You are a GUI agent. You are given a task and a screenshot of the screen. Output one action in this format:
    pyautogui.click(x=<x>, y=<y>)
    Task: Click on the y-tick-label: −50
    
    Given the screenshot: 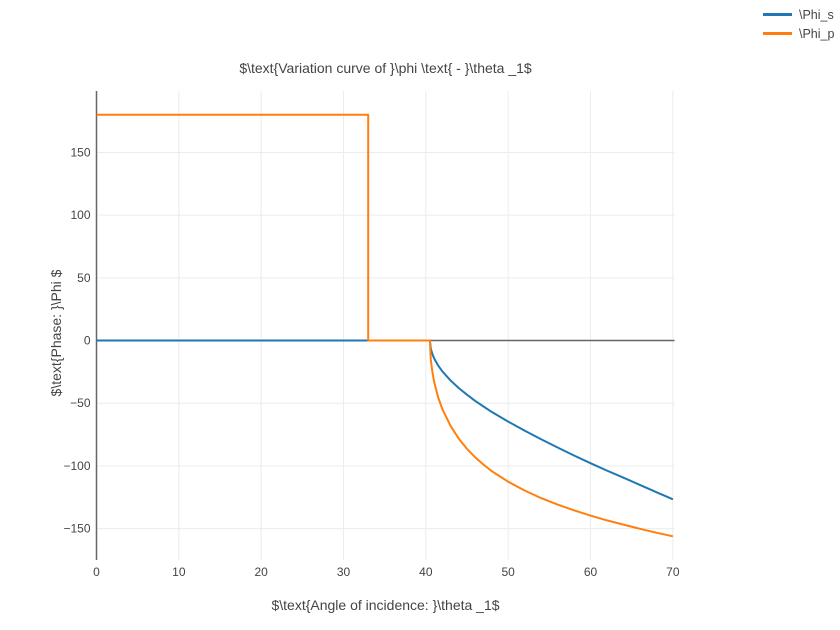 What is the action you would take?
    pyautogui.click(x=80, y=403)
    